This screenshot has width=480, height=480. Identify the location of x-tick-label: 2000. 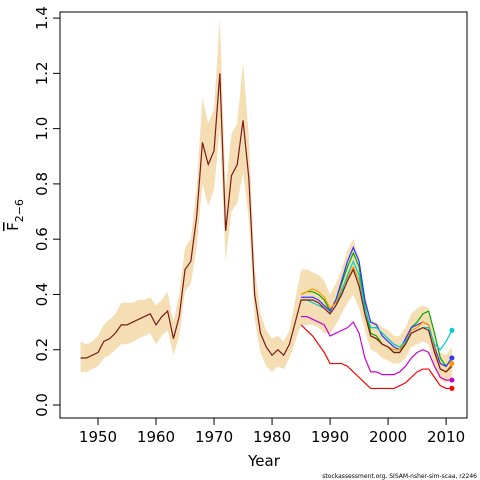
(388, 437).